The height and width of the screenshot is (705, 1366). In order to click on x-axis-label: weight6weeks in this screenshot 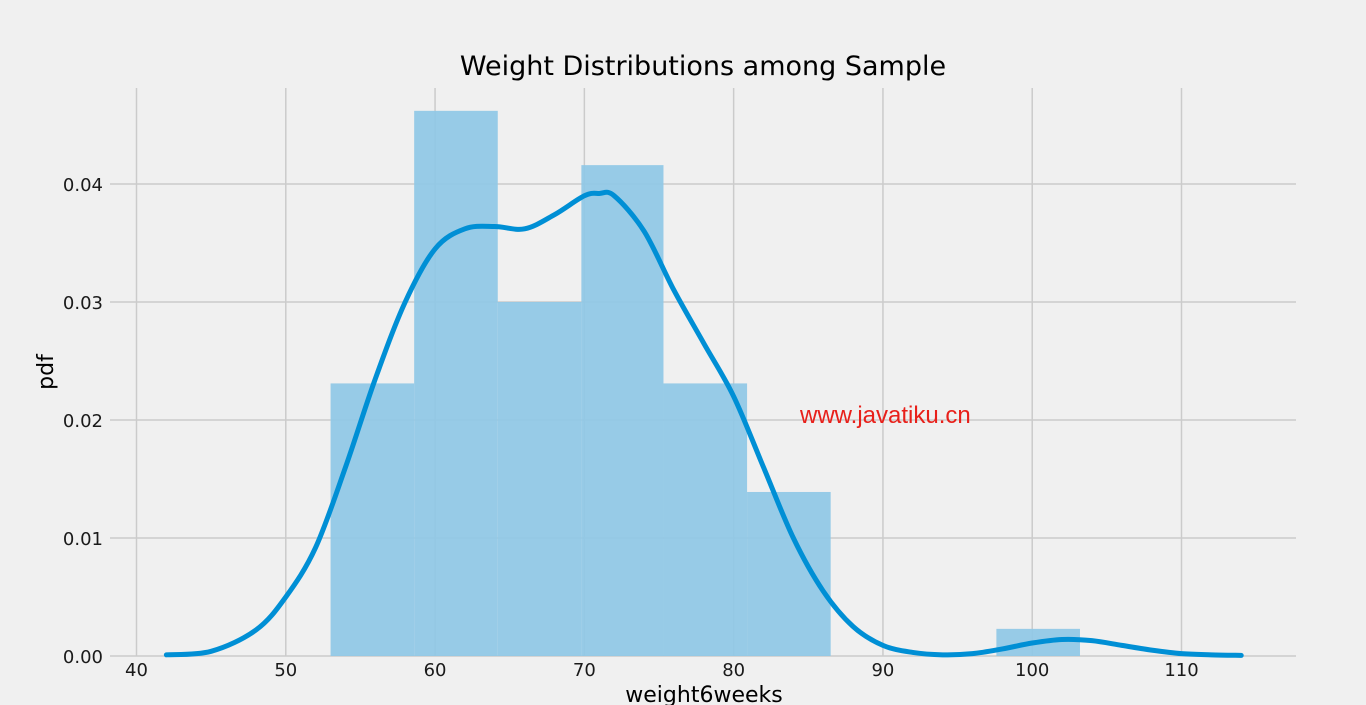, I will do `click(703, 694)`.